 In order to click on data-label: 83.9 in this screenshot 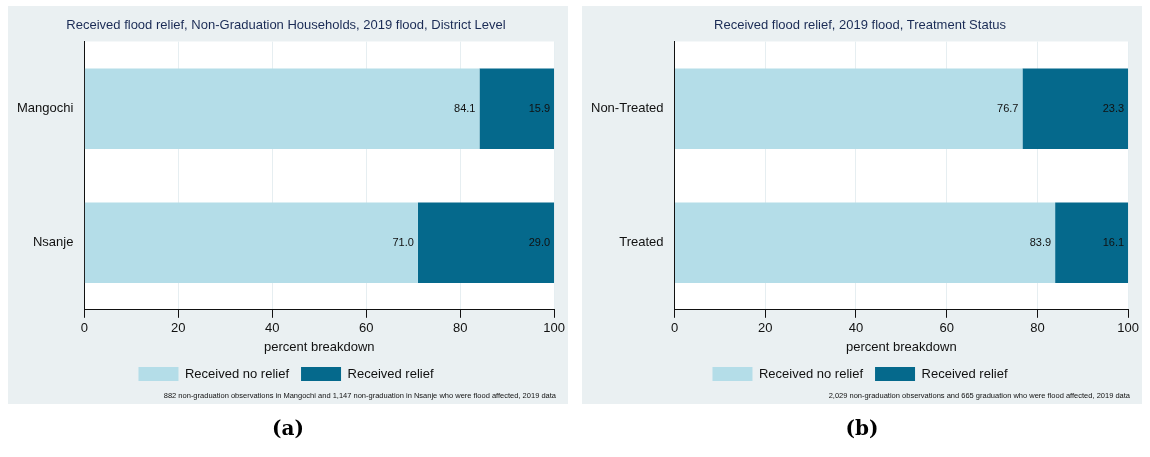, I will do `click(1040, 241)`.